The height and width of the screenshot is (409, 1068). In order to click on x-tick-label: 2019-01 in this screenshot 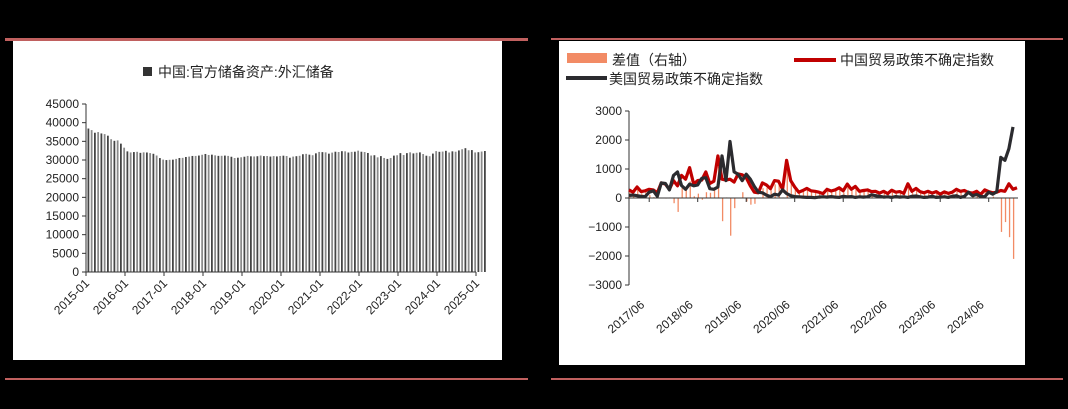, I will do `click(227, 296)`.